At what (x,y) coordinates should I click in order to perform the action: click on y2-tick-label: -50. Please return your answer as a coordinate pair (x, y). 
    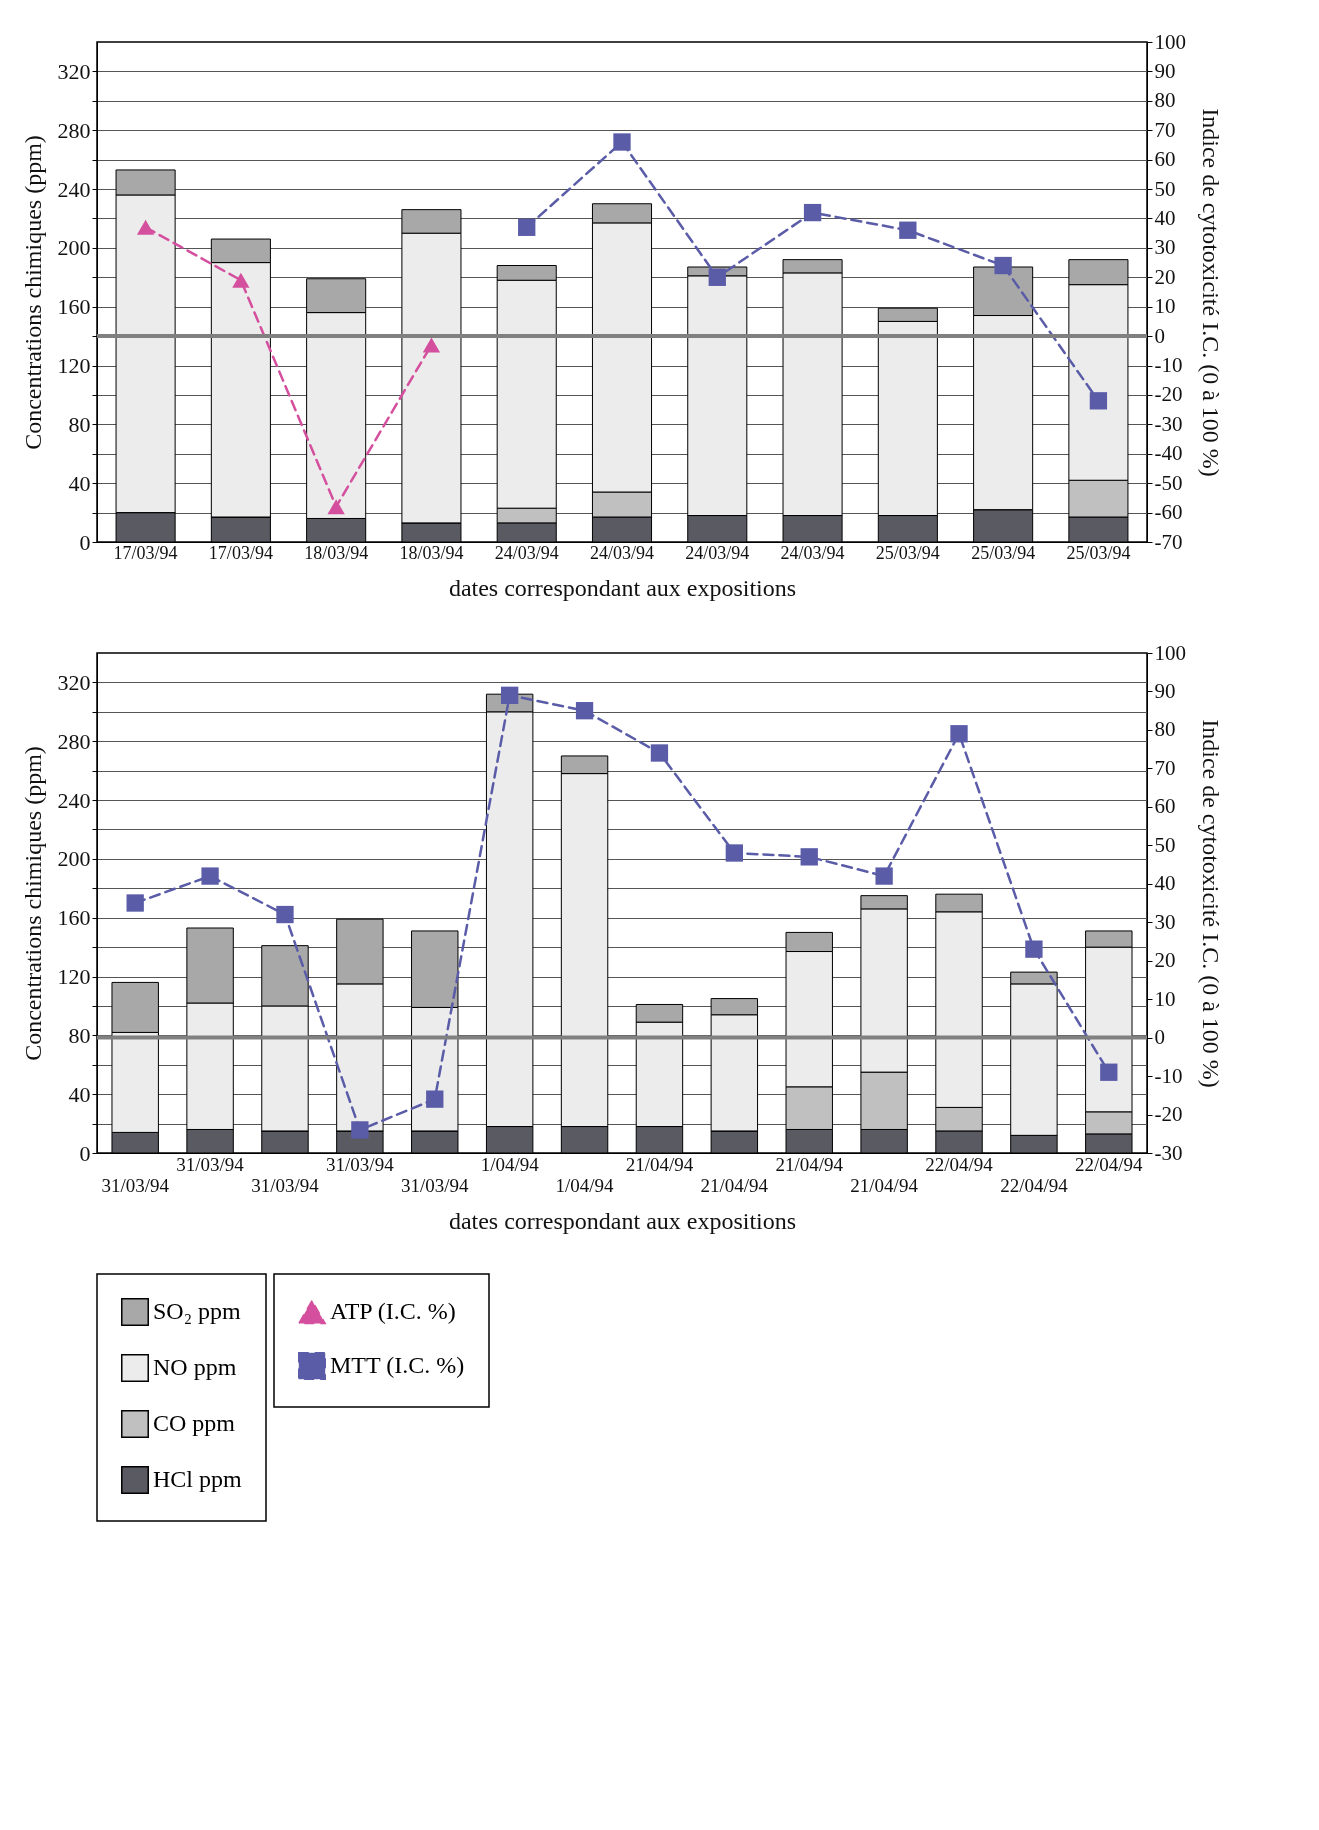
    Looking at the image, I should click on (1168, 482).